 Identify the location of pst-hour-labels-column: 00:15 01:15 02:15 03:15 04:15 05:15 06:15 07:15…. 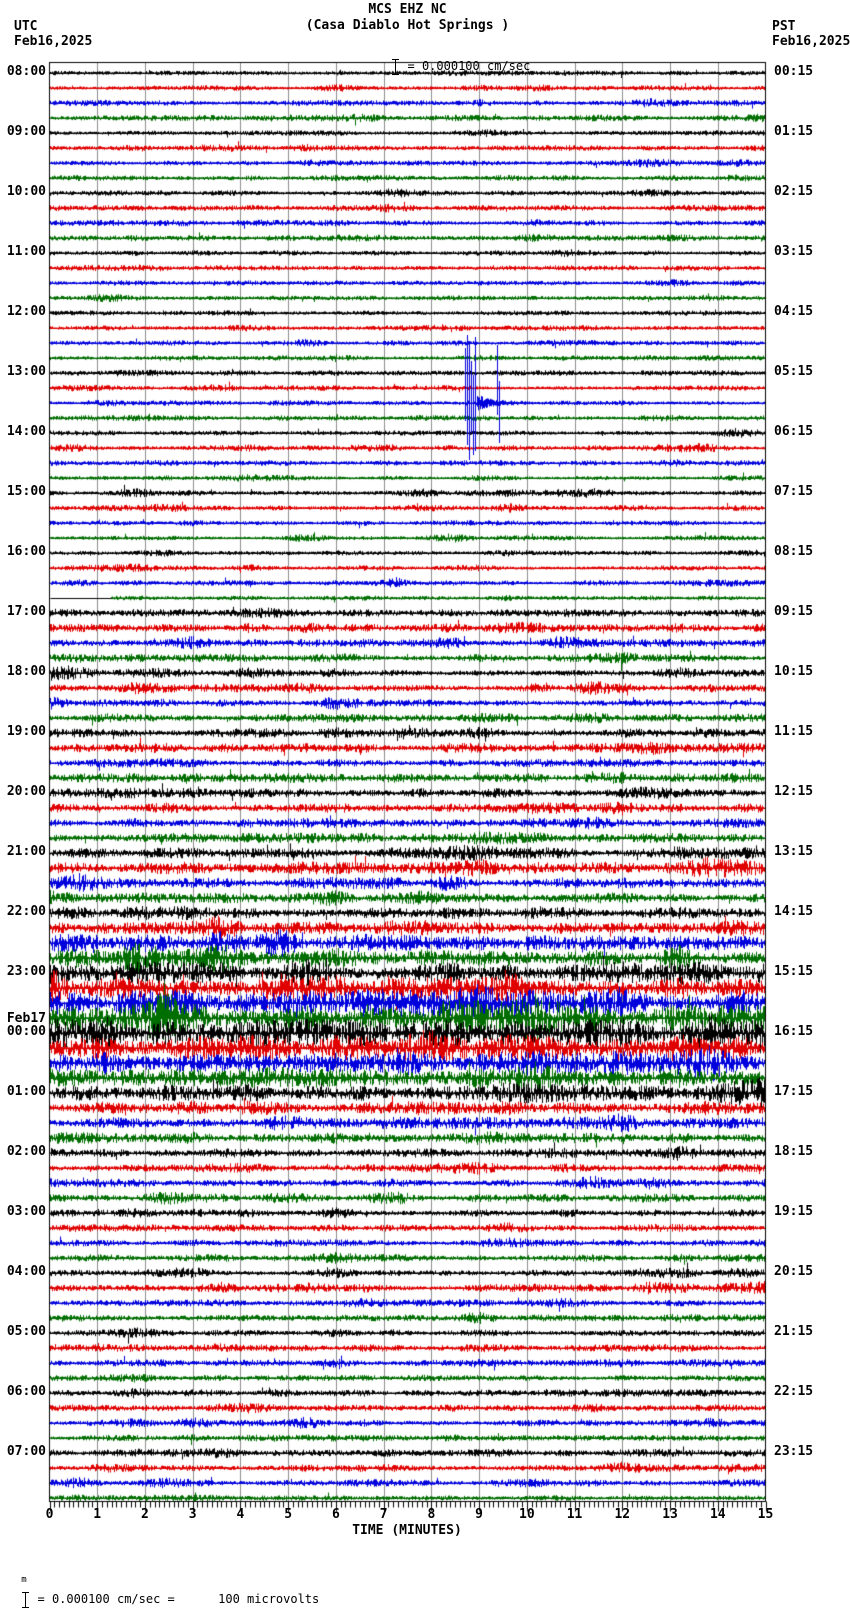
(812, 792).